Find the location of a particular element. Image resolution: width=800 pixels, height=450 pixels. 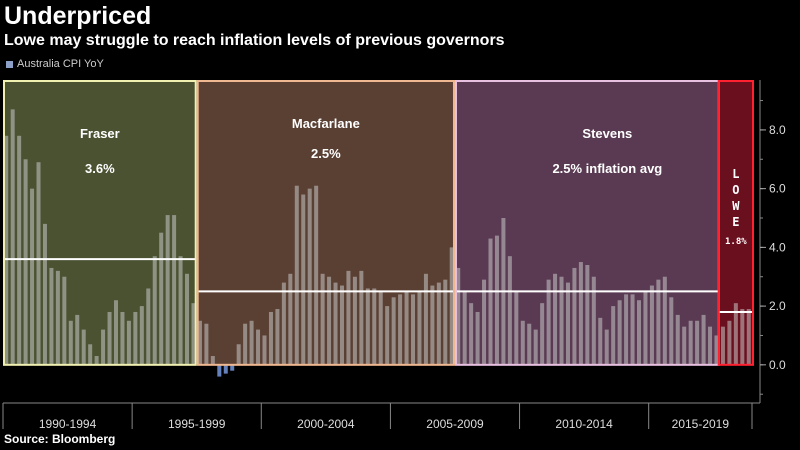

period-avg-fraser: 3.6% is located at coordinates (100, 168).